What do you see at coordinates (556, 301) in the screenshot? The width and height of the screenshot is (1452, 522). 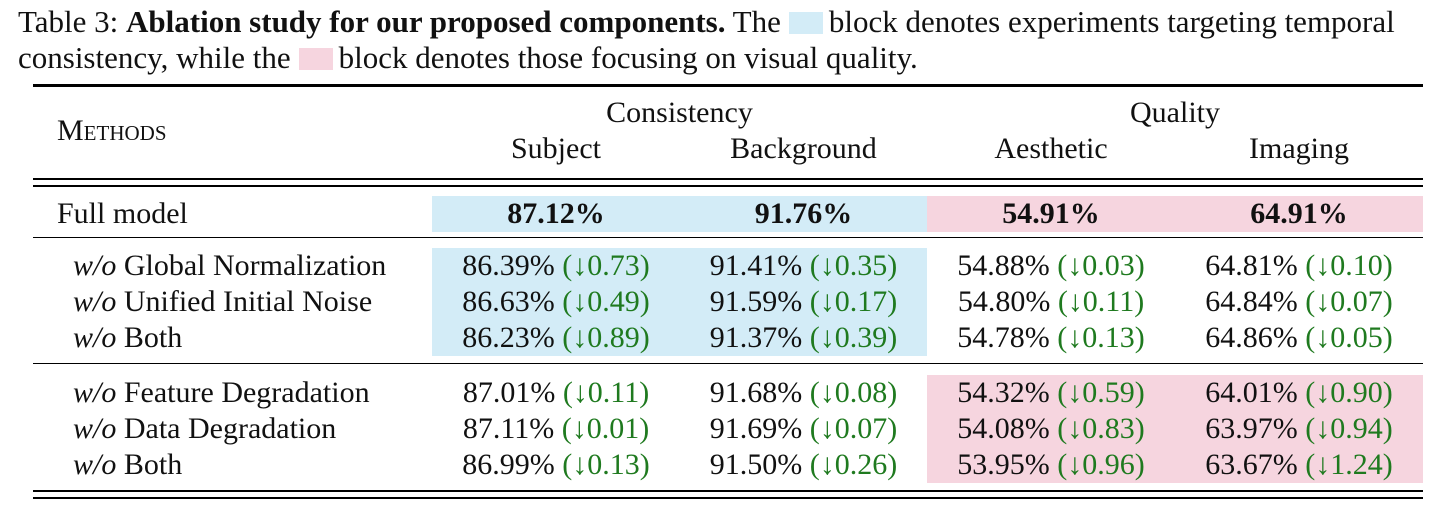 I see `table-cell: 86.63% (↓0.49)` at bounding box center [556, 301].